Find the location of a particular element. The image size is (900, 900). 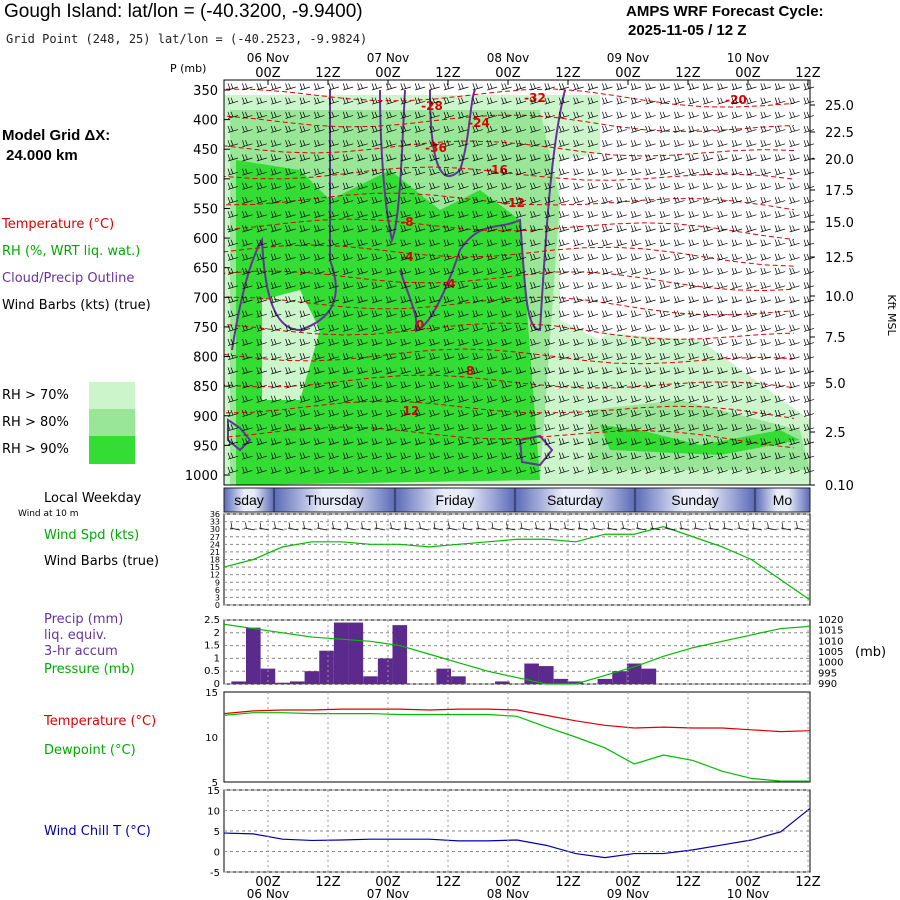

kft-tick-label: 7.5 is located at coordinates (835, 338).